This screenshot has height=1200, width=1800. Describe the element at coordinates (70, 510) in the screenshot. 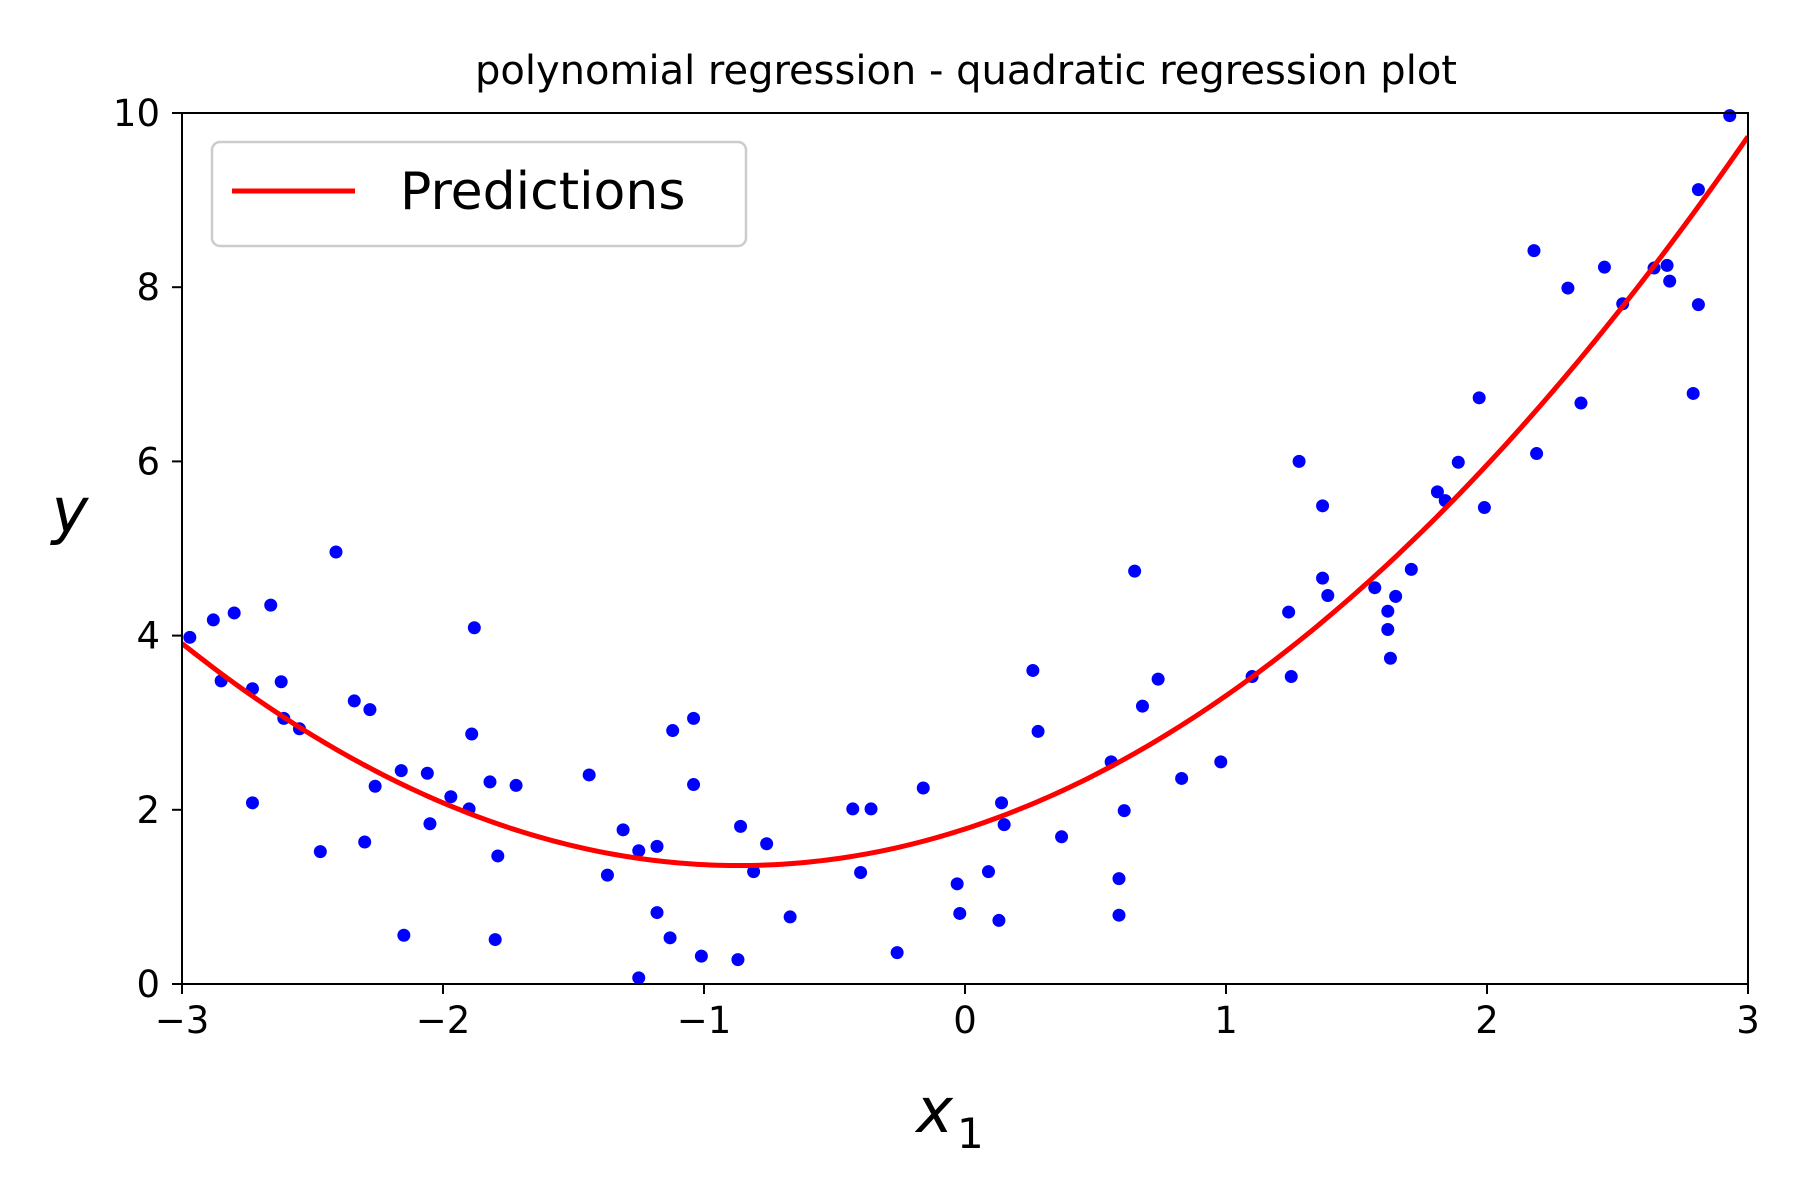

I see `y-axis-label: y` at that location.